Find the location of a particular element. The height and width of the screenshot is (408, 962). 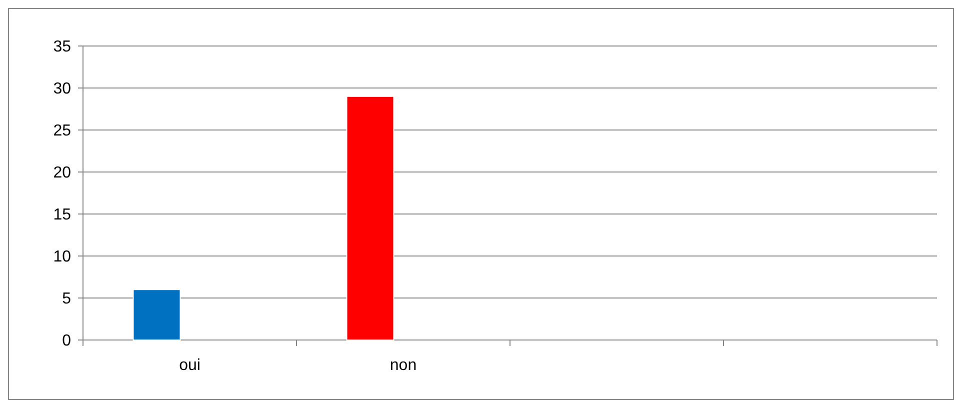

y-tick-label: 0 is located at coordinates (67, 341).